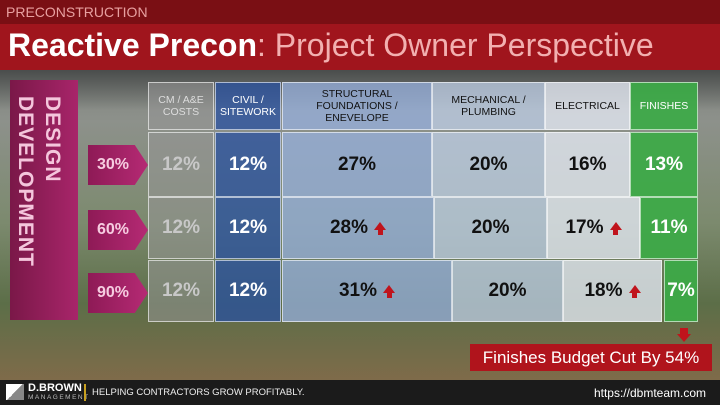 This screenshot has width=720, height=405. Describe the element at coordinates (649, 393) in the screenshot. I see `url: https://dbmteam.com` at that location.